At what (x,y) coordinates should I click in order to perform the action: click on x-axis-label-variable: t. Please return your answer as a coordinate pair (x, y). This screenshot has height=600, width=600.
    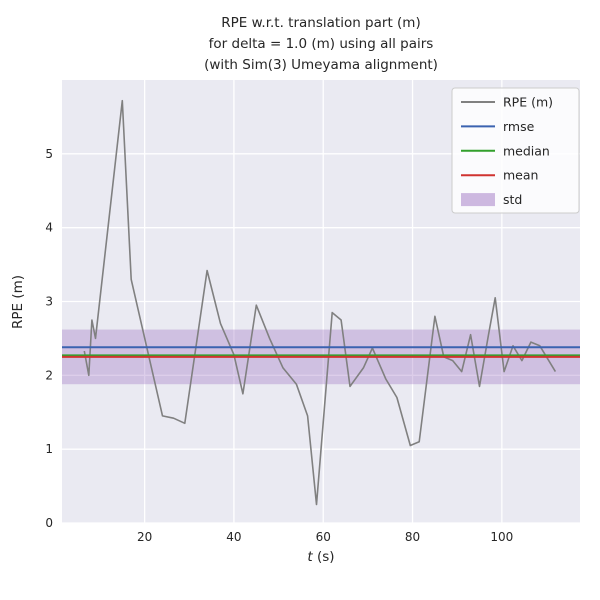
    Looking at the image, I should click on (310, 557).